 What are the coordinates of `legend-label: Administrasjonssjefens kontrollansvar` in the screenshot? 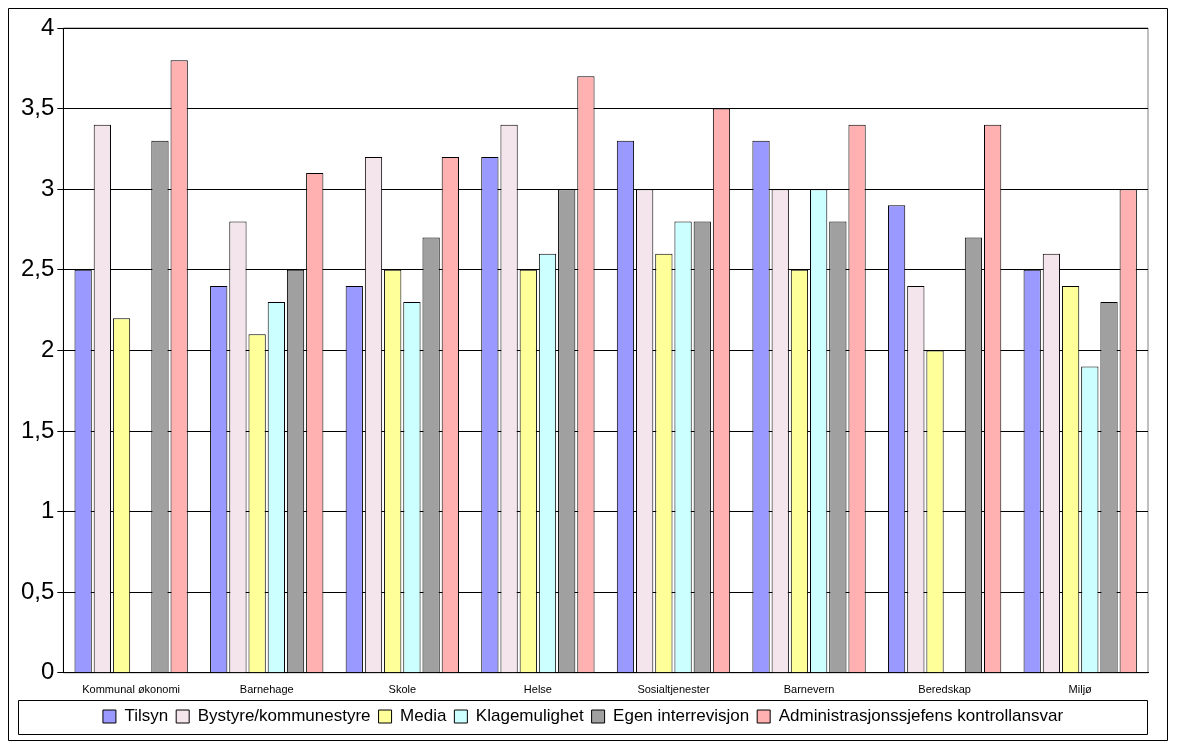 It's located at (921, 716).